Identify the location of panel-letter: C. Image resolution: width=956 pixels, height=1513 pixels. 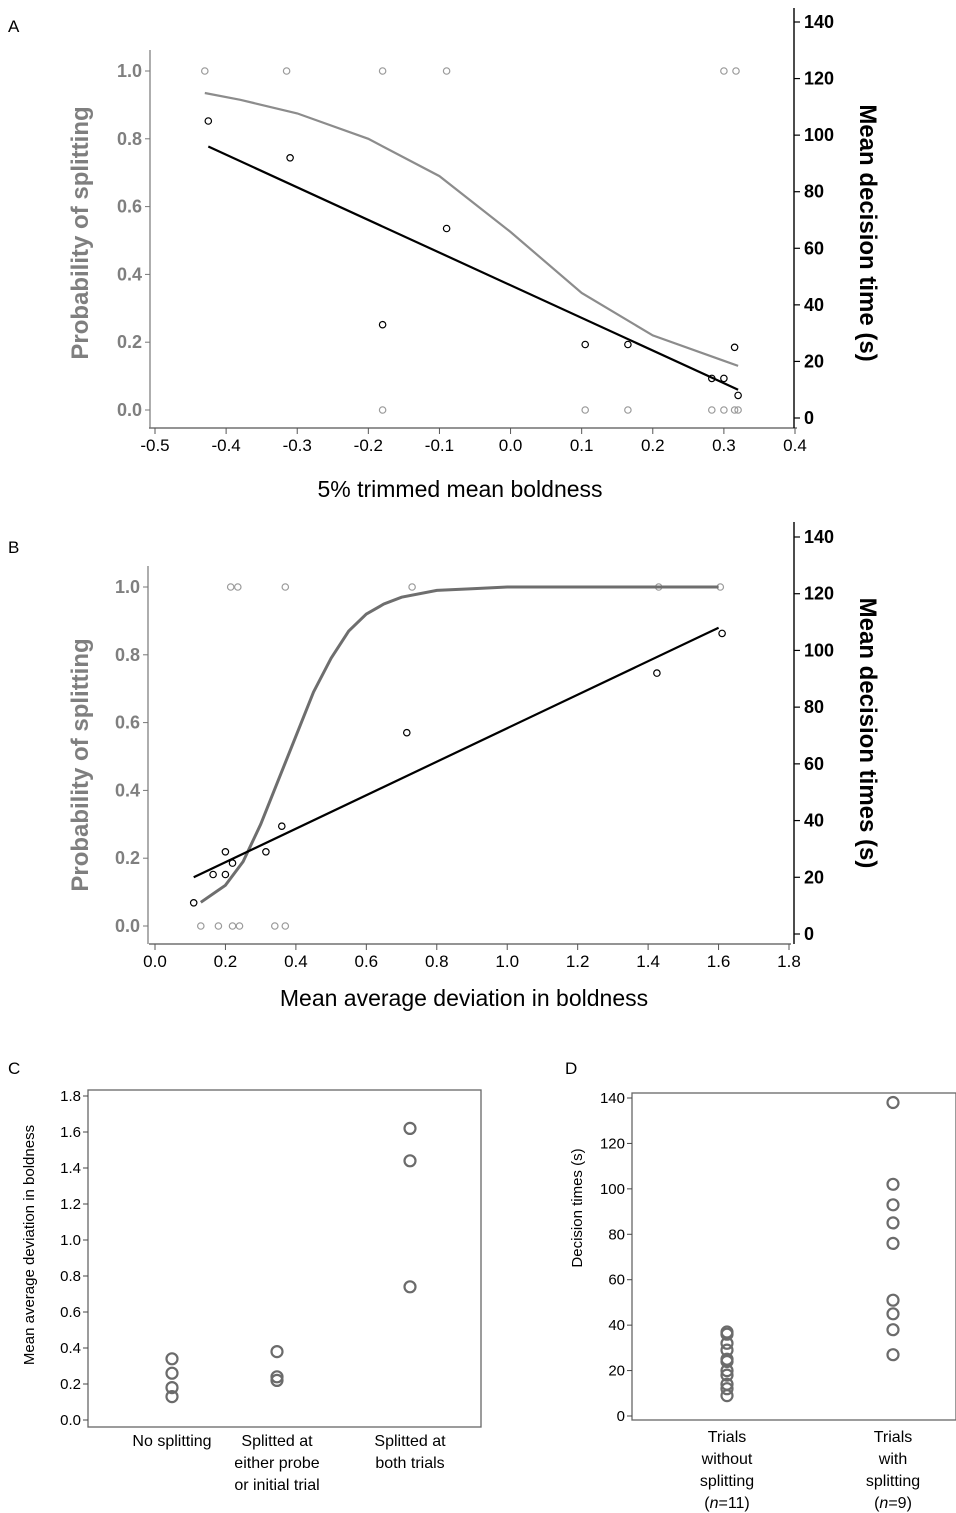
(14, 1068).